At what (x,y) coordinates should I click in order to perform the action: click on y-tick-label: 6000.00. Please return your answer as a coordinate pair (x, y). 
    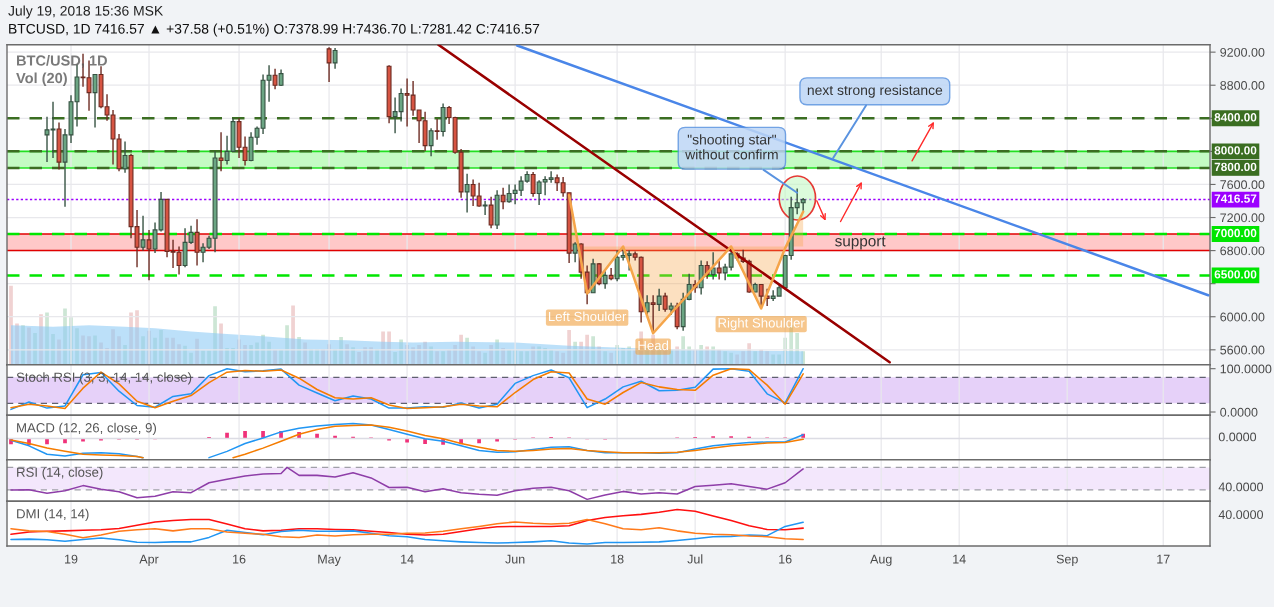
    Looking at the image, I should click on (1242, 317).